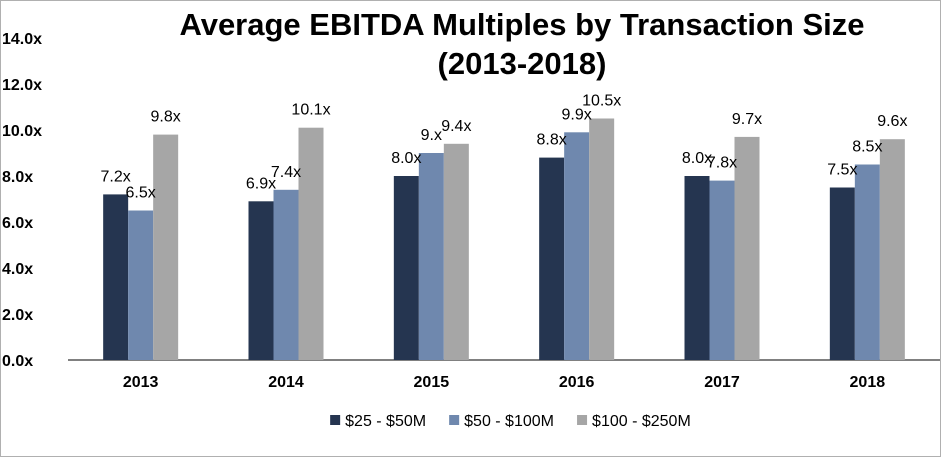 This screenshot has width=941, height=457. I want to click on legend-label: $100 - $250M, so click(641, 421).